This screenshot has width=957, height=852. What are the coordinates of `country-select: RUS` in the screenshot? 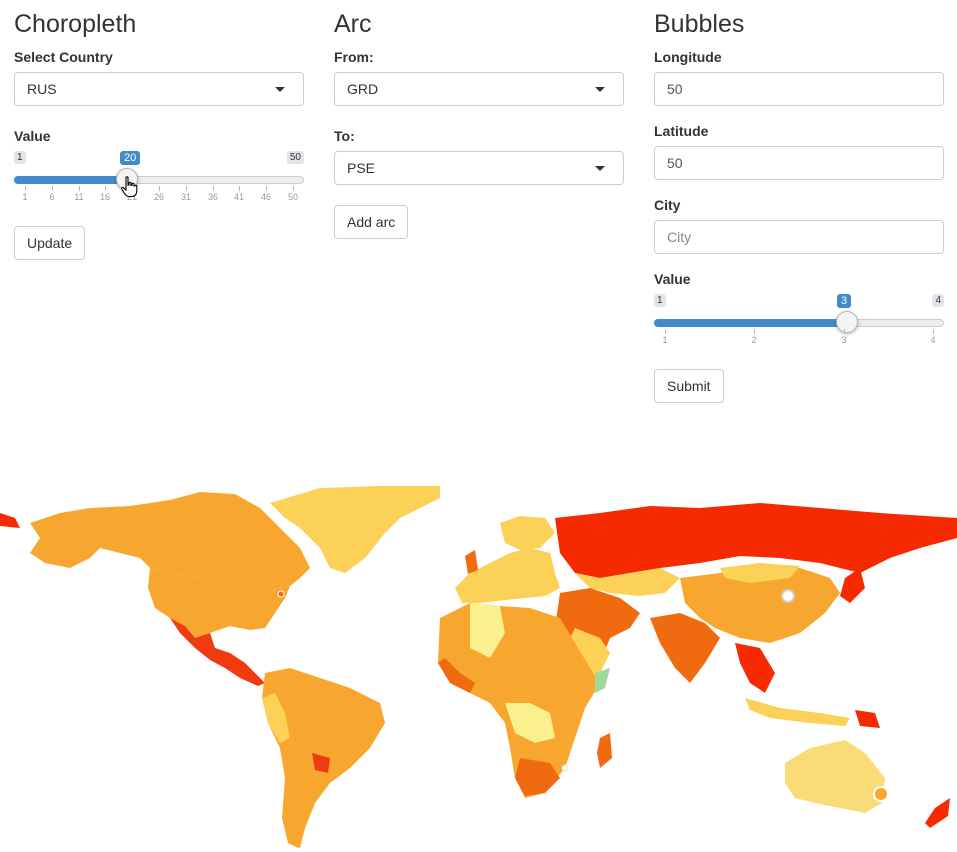 It's located at (159, 89).